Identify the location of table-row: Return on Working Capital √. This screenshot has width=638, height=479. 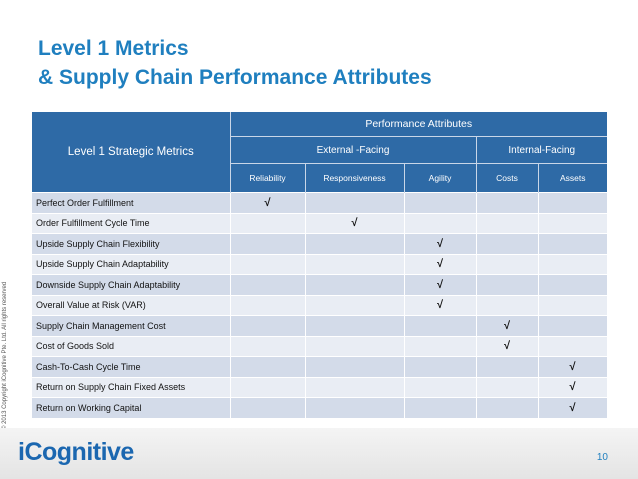
(320, 407).